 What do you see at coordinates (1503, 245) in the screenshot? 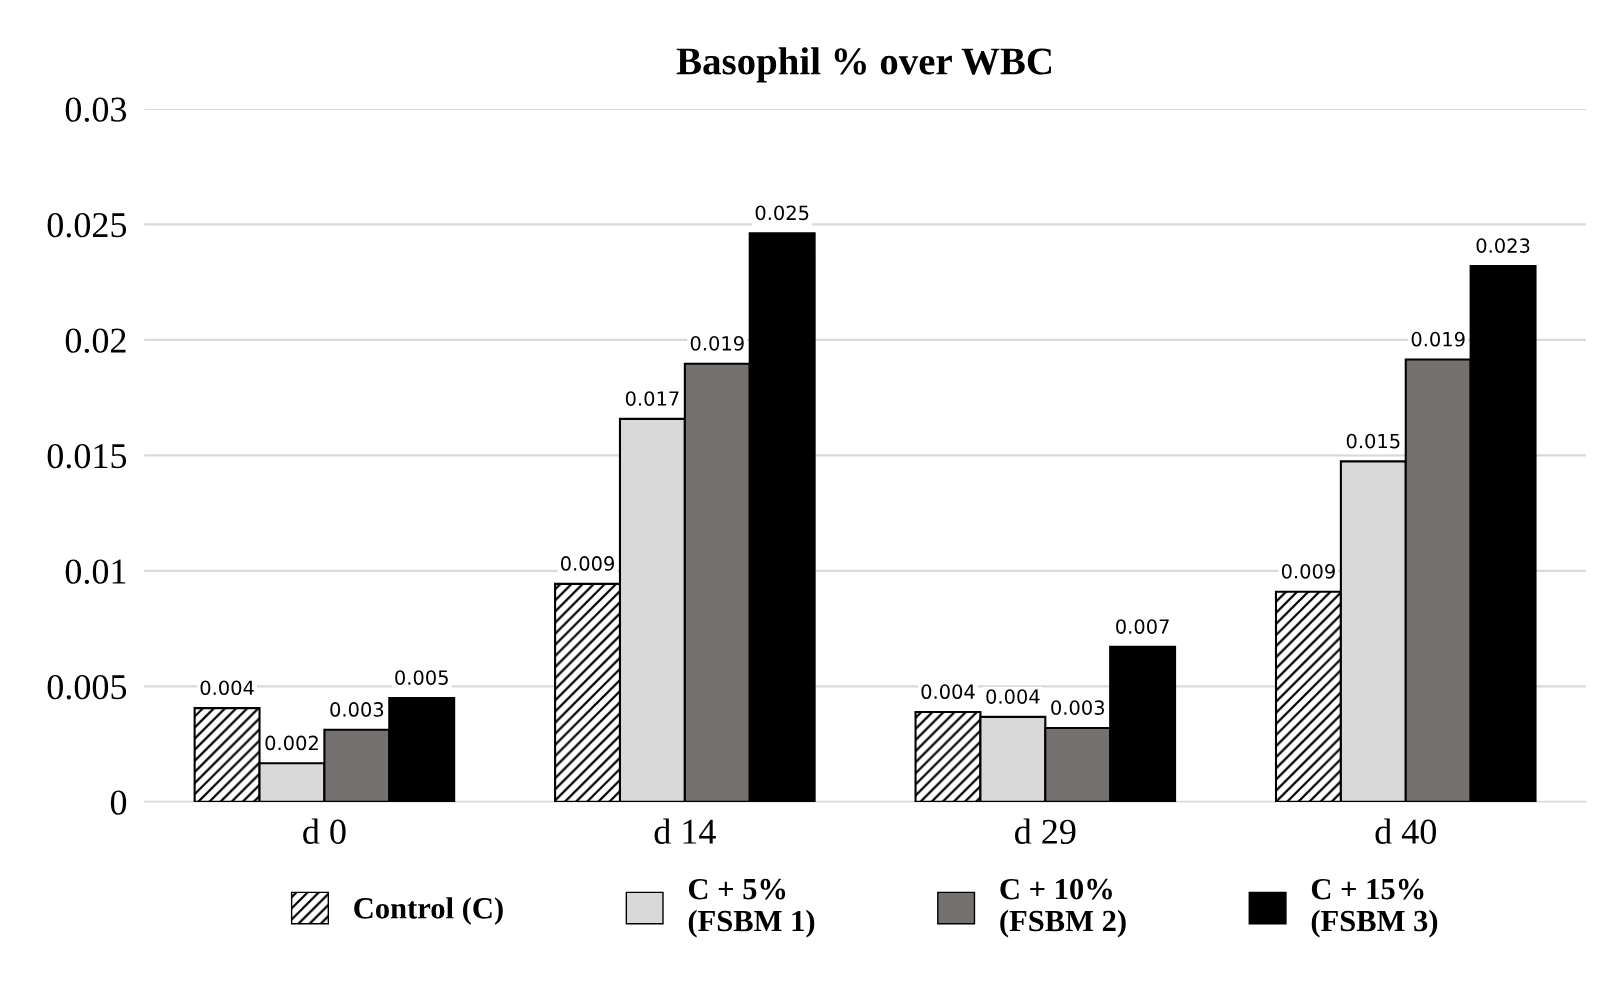
I see `data-label: 0.023` at bounding box center [1503, 245].